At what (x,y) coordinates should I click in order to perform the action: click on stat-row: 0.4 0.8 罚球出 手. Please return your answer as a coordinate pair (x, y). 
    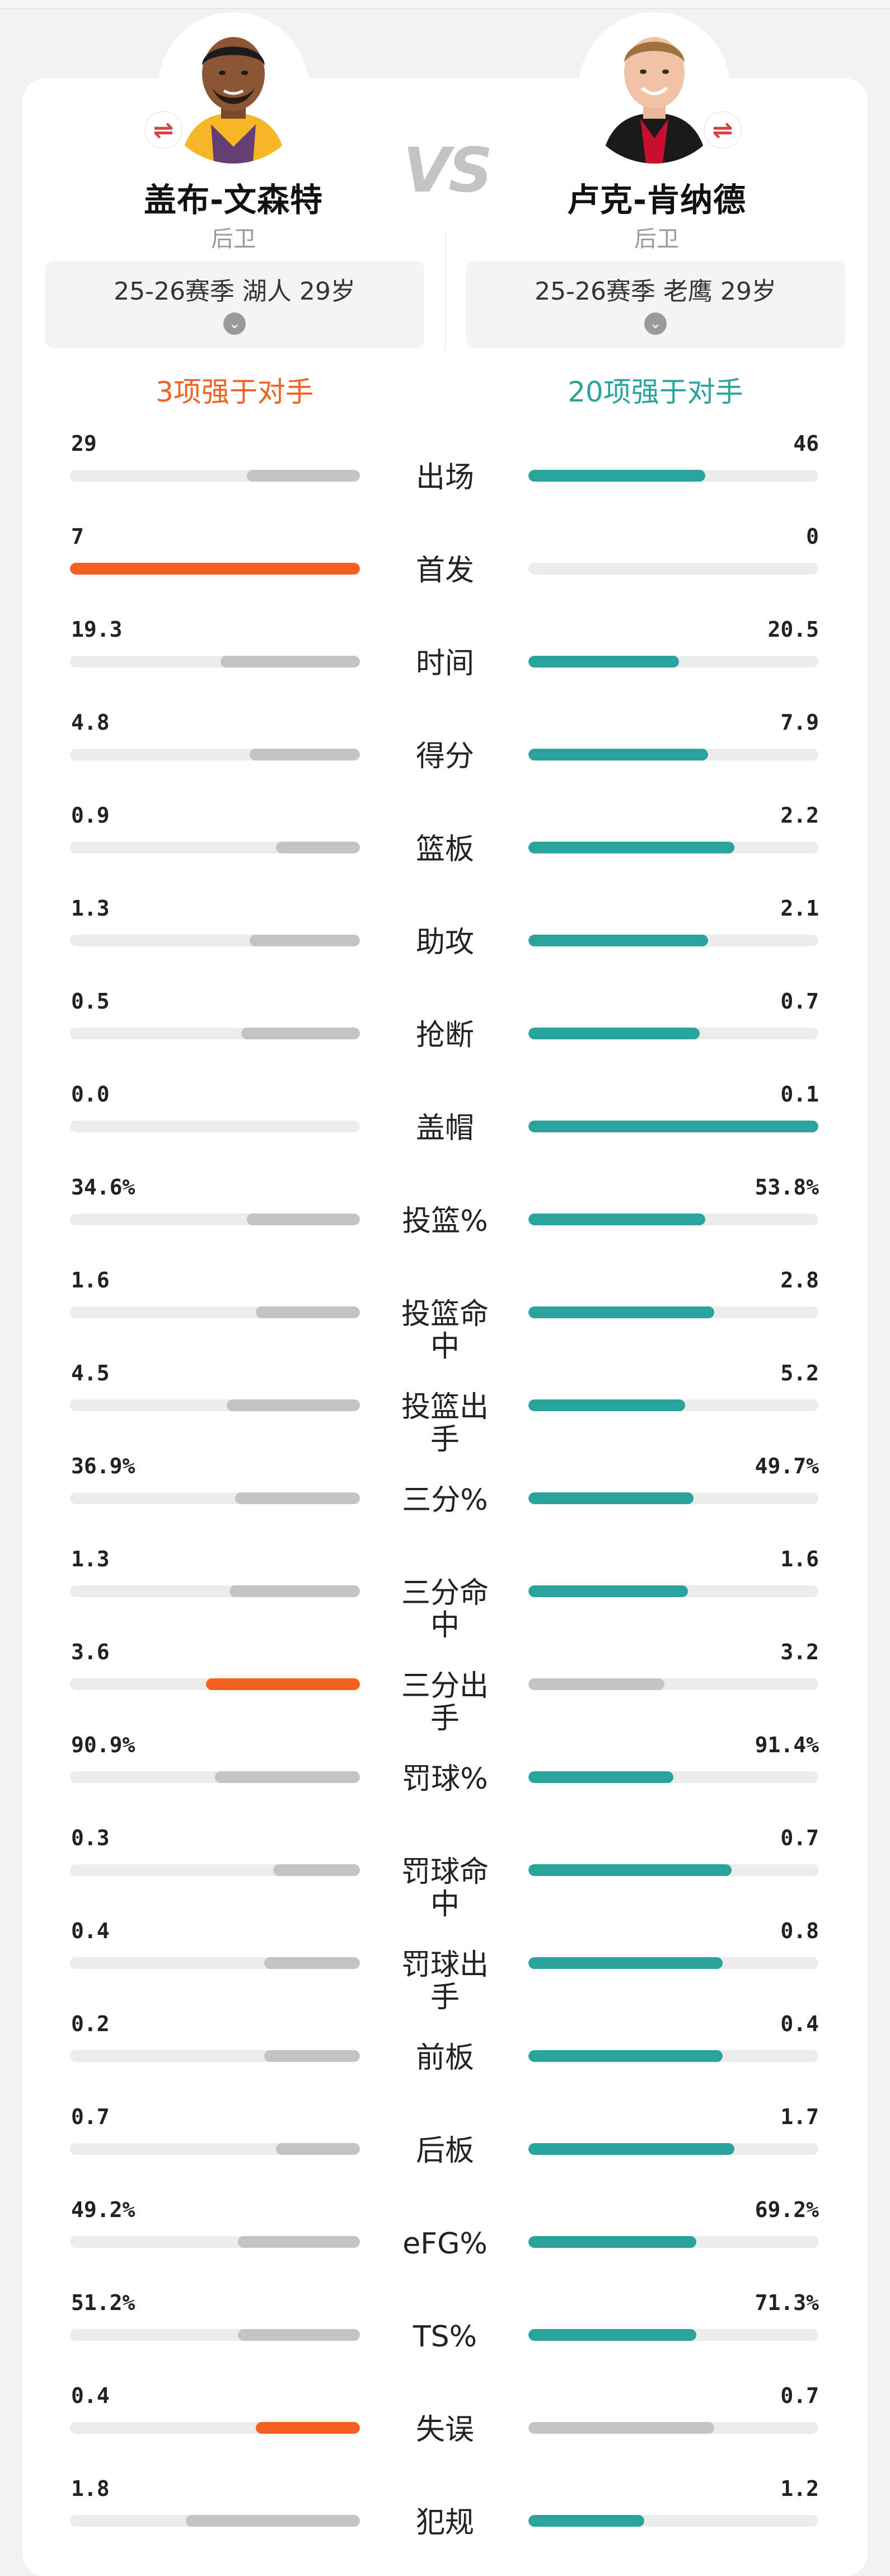
    Looking at the image, I should click on (445, 1967).